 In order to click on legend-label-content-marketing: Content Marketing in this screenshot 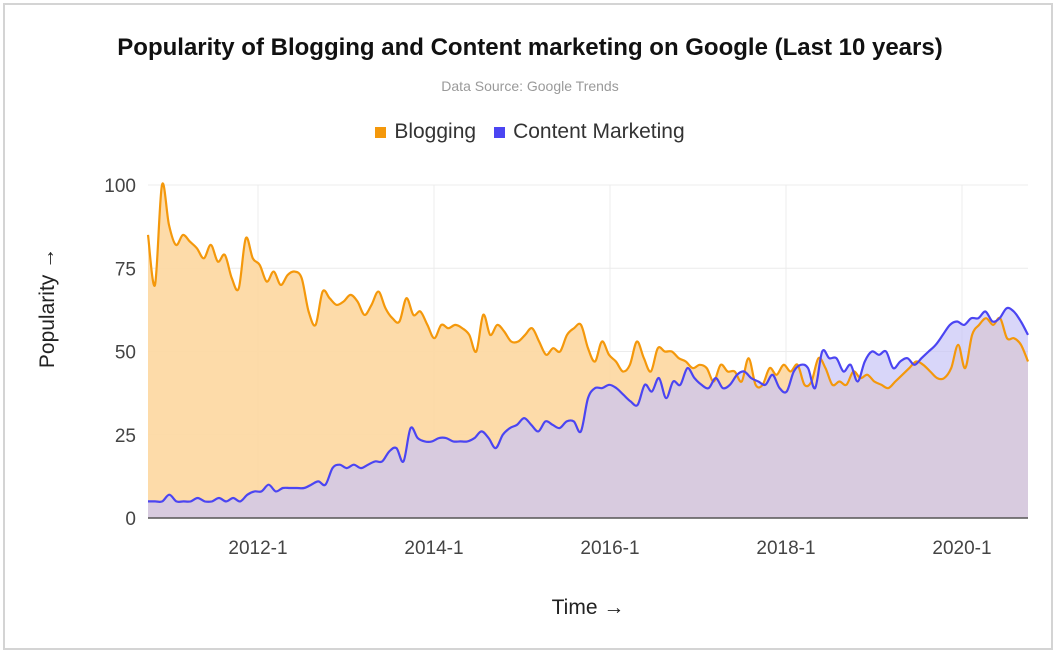, I will do `click(599, 131)`.